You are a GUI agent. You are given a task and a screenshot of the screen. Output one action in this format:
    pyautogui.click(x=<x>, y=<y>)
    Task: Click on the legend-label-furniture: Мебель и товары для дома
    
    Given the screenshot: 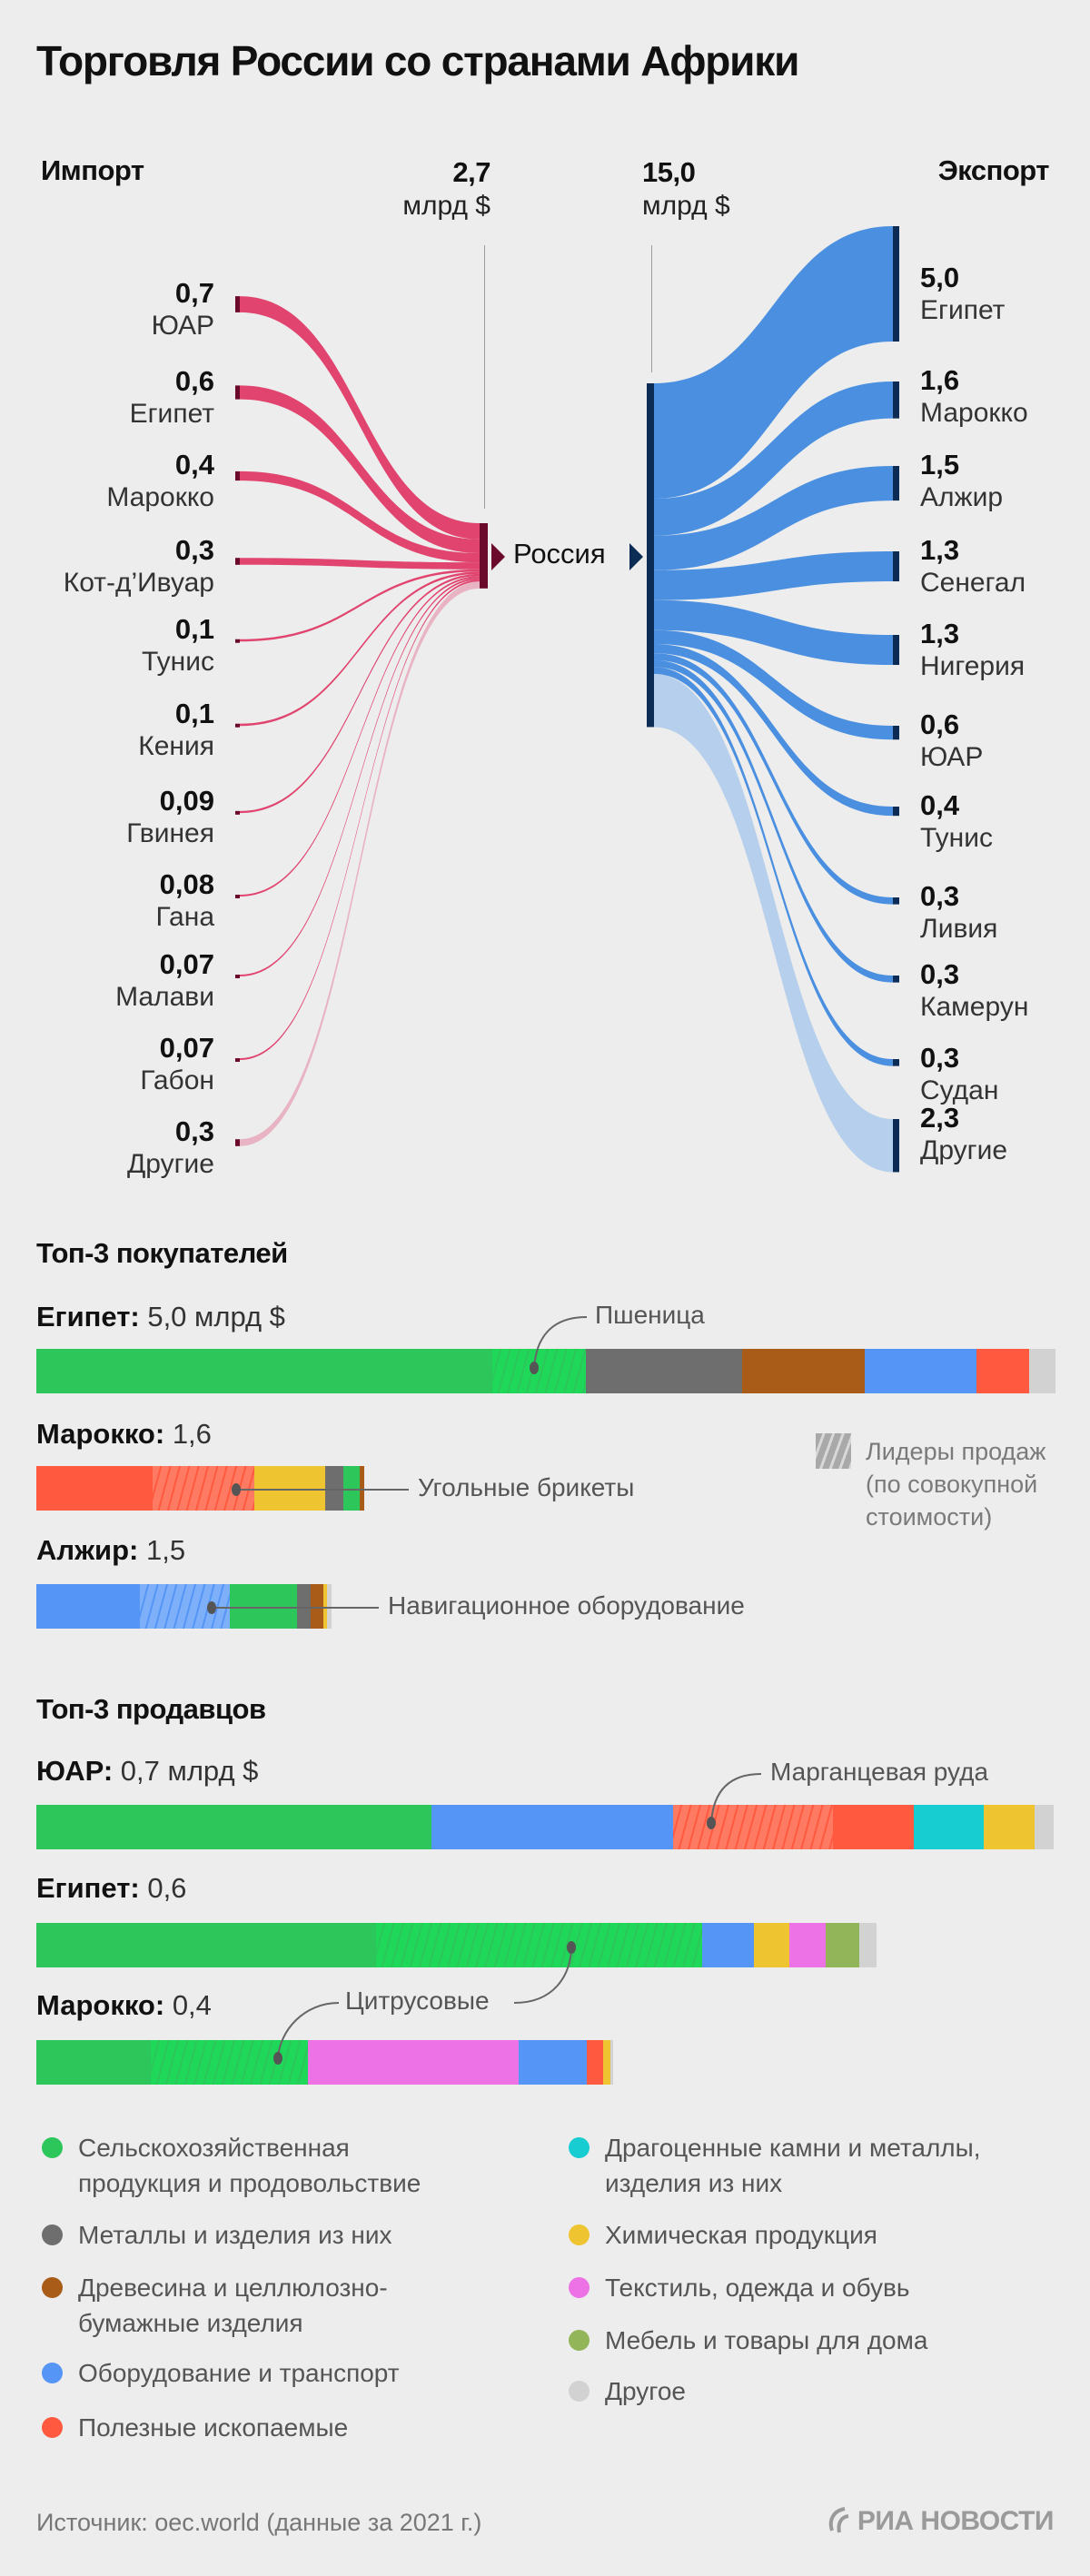 What is the action you would take?
    pyautogui.click(x=767, y=2340)
    